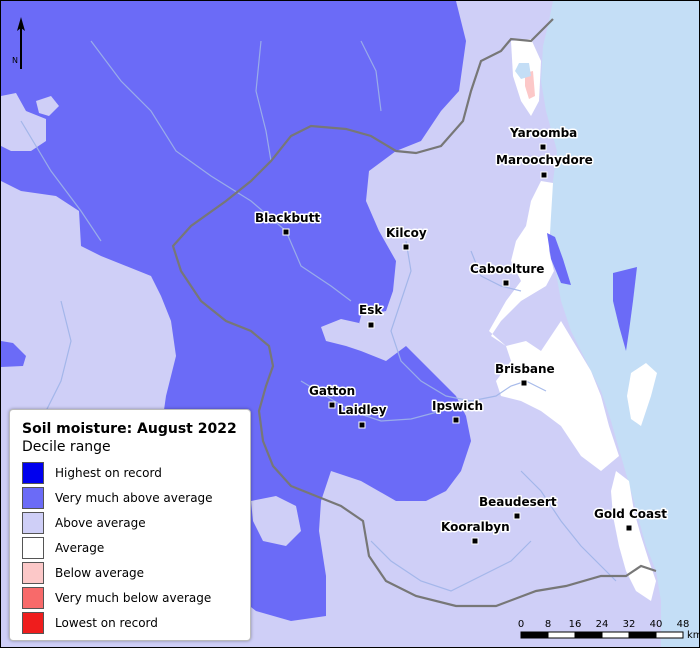  What do you see at coordinates (548, 624) in the screenshot?
I see `scale-bar-tick-label: 8` at bounding box center [548, 624].